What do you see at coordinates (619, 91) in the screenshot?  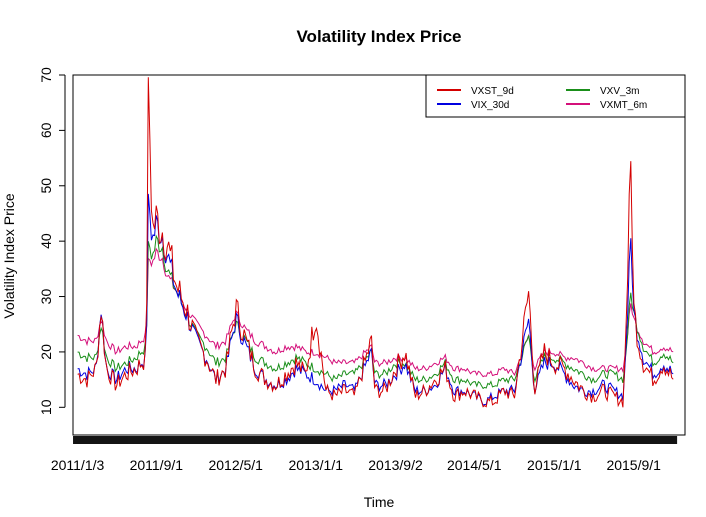 I see `legend-label: VXV_3m` at bounding box center [619, 91].